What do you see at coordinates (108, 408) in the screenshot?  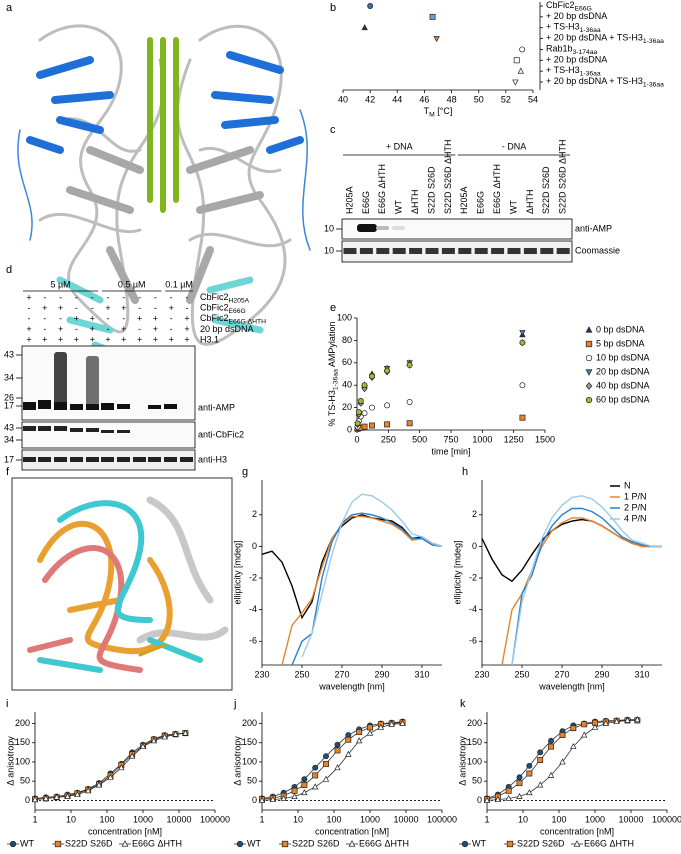 I see `gel-d-bands` at bounding box center [108, 408].